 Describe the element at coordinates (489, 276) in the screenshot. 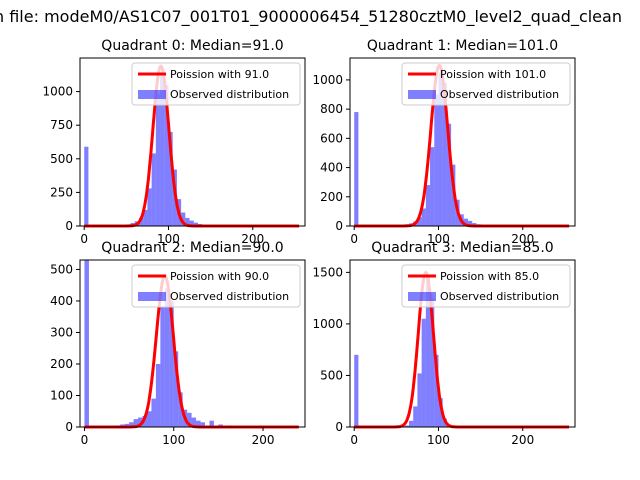

I see `legend-label: Poission with 85.0` at that location.